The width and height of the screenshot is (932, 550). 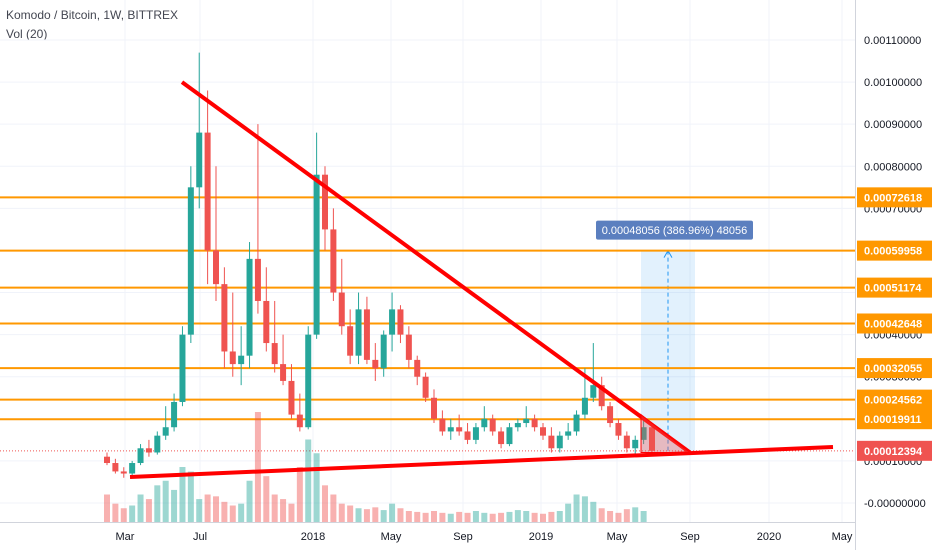 I want to click on level-price-label: 0.00024562, so click(x=893, y=401).